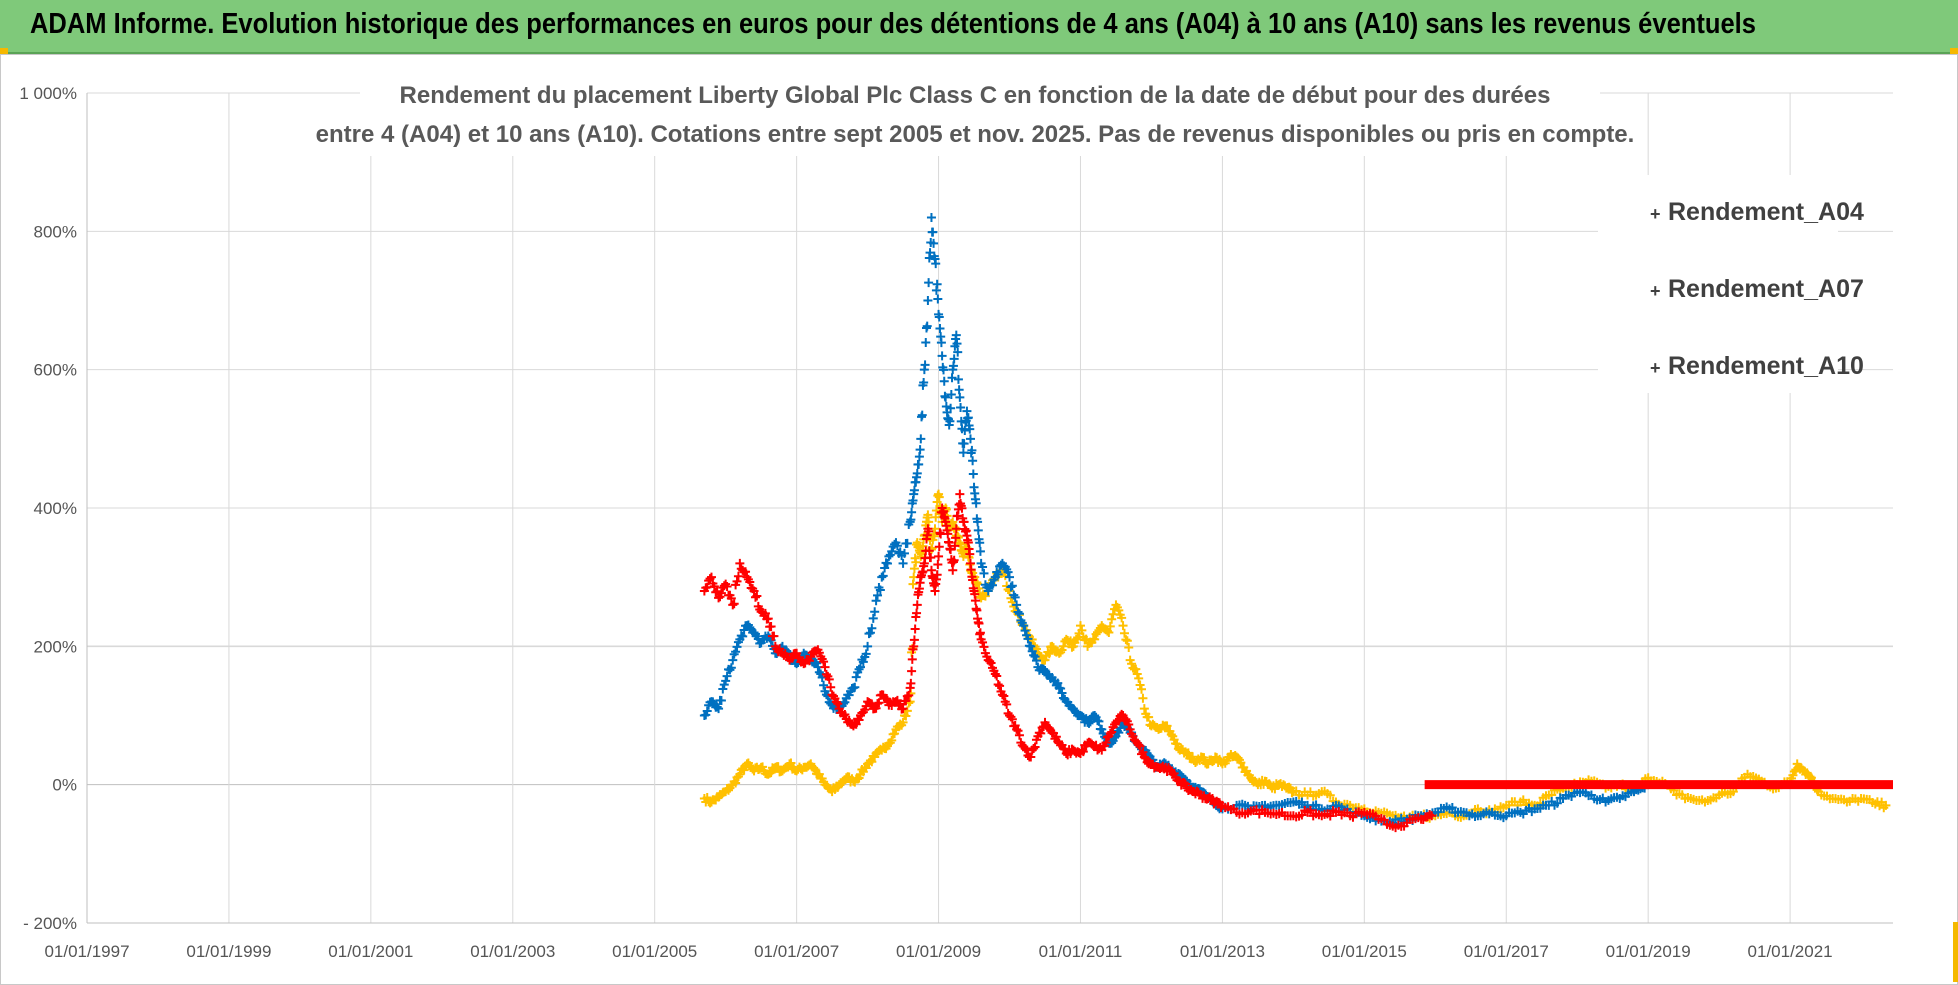 The width and height of the screenshot is (1958, 985). Describe the element at coordinates (796, 951) in the screenshot. I see `x-tick-label: 01/01/2007` at that location.